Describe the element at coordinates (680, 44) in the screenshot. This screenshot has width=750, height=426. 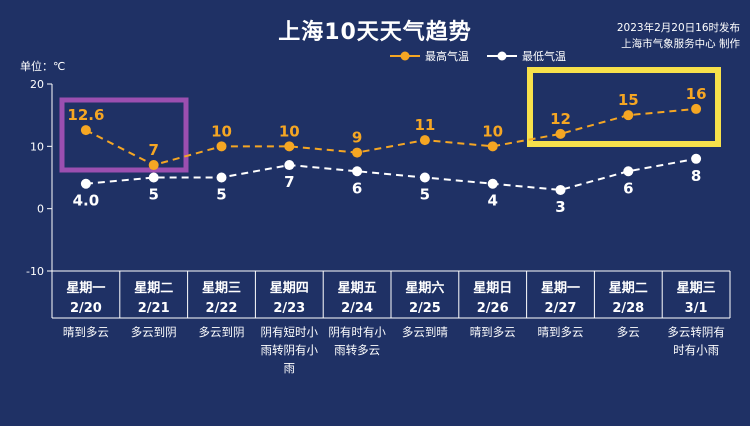
I see `publisher: 上海市气象服务中心 制作` at that location.